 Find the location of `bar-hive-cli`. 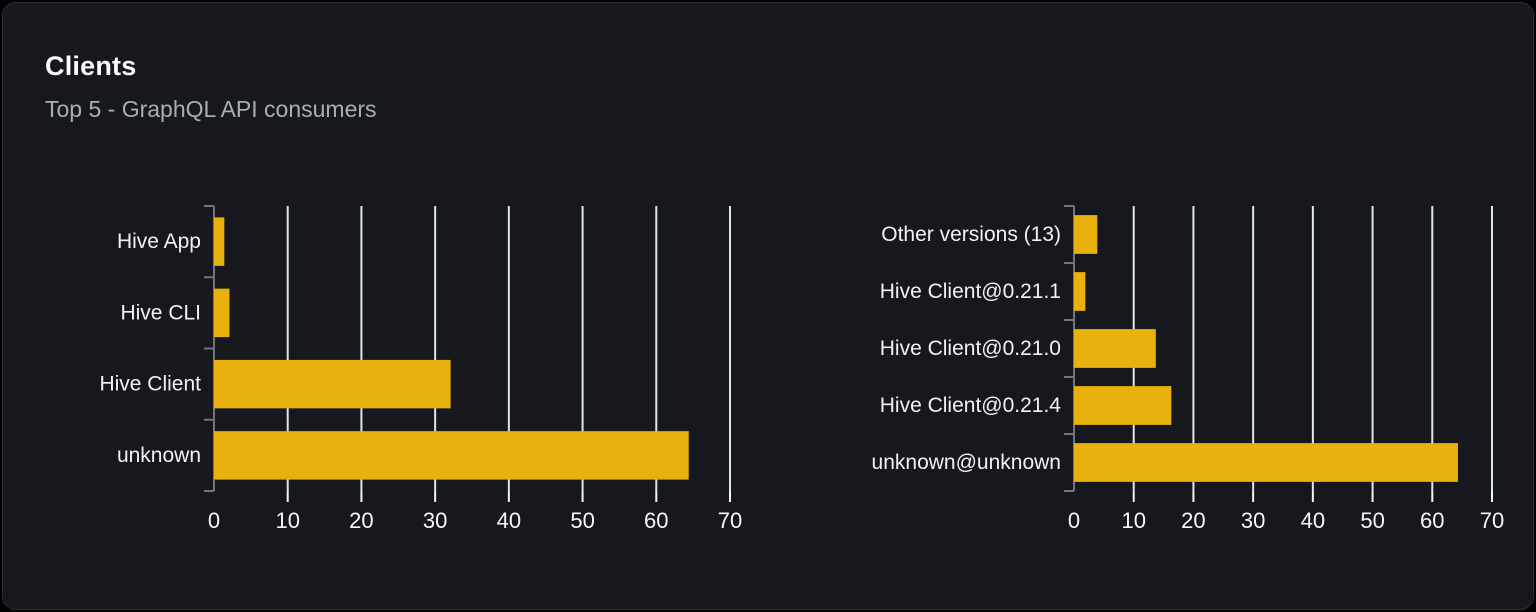

bar-hive-cli is located at coordinates (222, 313).